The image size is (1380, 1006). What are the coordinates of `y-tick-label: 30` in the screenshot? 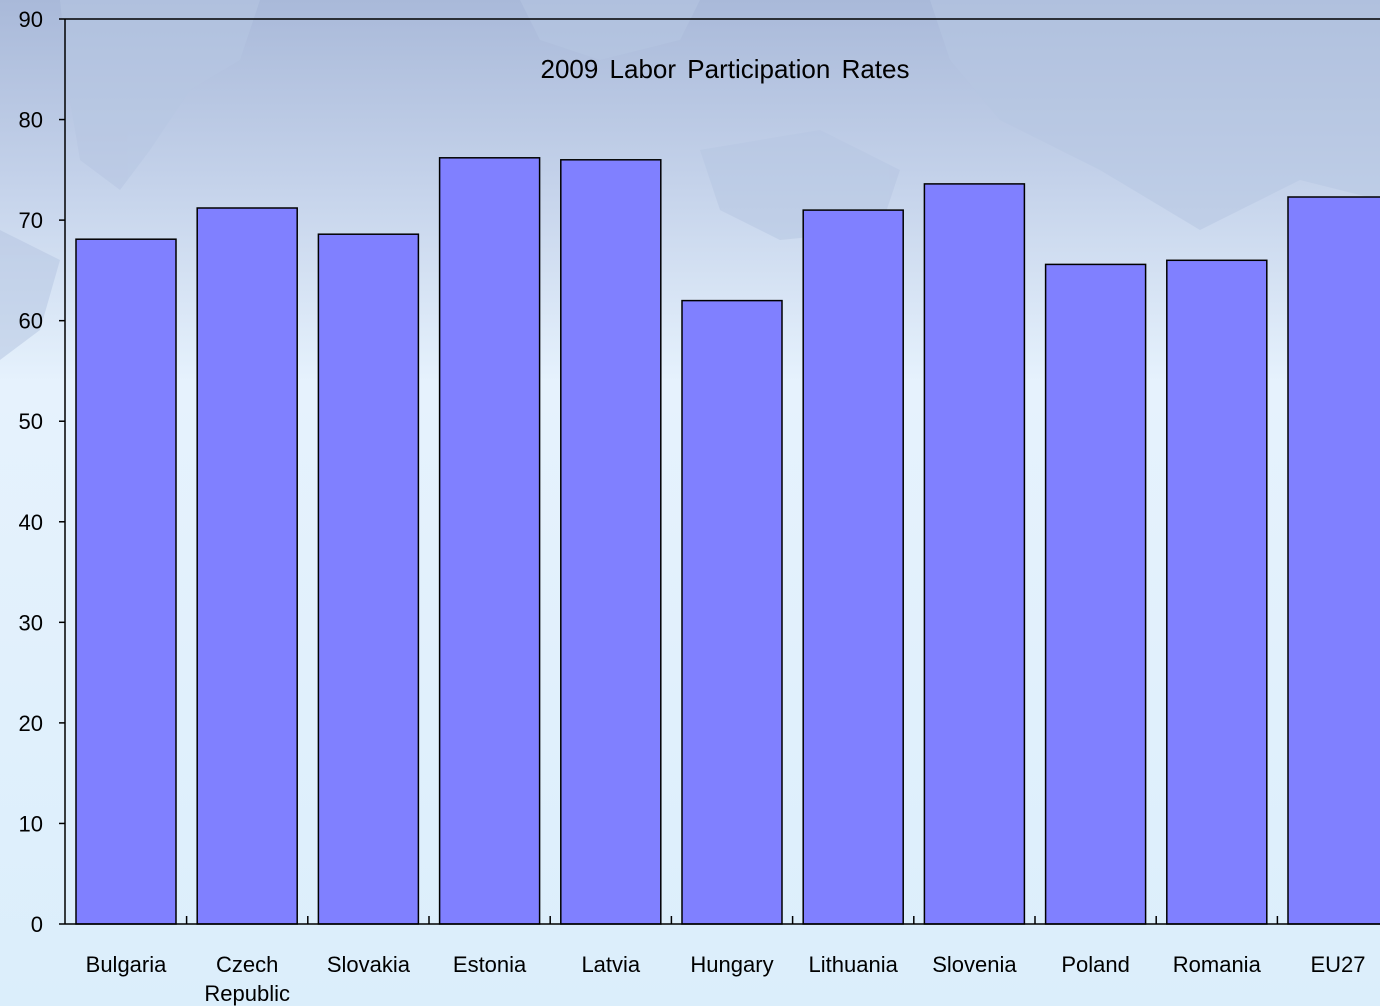 It's located at (31, 622).